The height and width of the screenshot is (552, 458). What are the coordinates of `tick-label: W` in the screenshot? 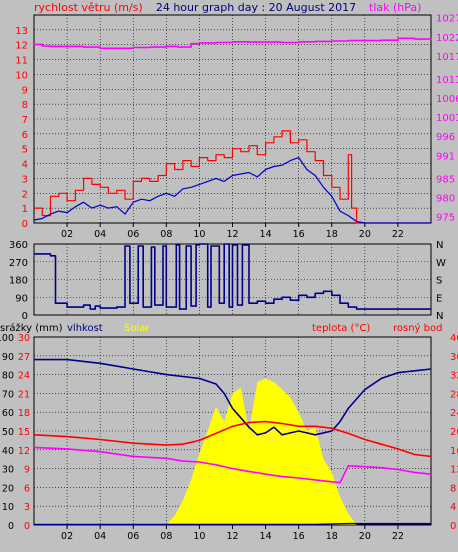 It's located at (441, 263).